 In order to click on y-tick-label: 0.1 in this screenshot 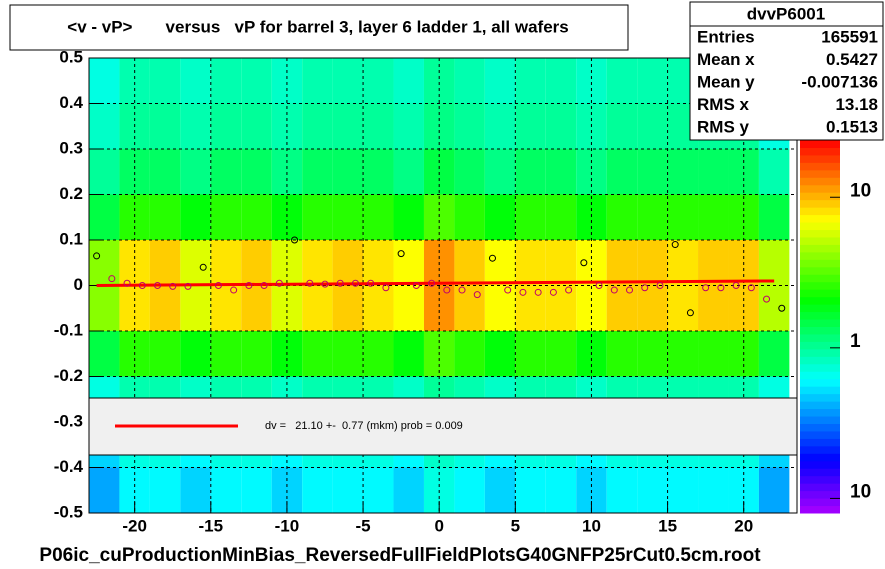, I will do `click(71, 238)`.